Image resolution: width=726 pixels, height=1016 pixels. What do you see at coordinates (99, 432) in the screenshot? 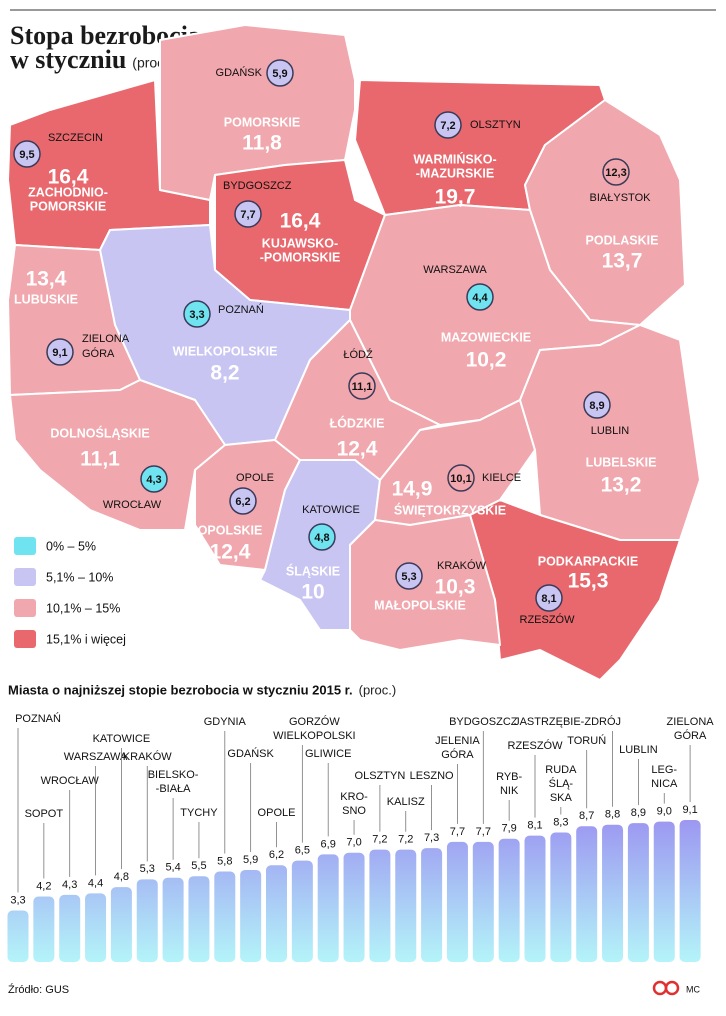
I see `region-name: DOLNOŚLĄSKIE` at bounding box center [99, 432].